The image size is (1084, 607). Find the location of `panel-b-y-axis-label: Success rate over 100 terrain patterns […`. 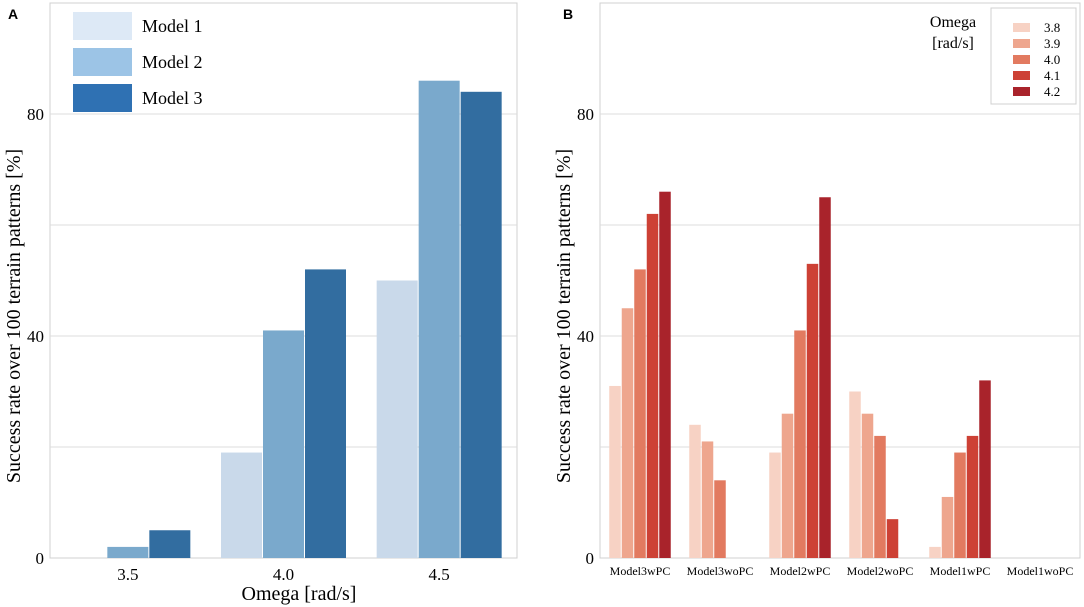

panel-b-y-axis-label: Success rate over 100 terrain patterns [… is located at coordinates (564, 316).